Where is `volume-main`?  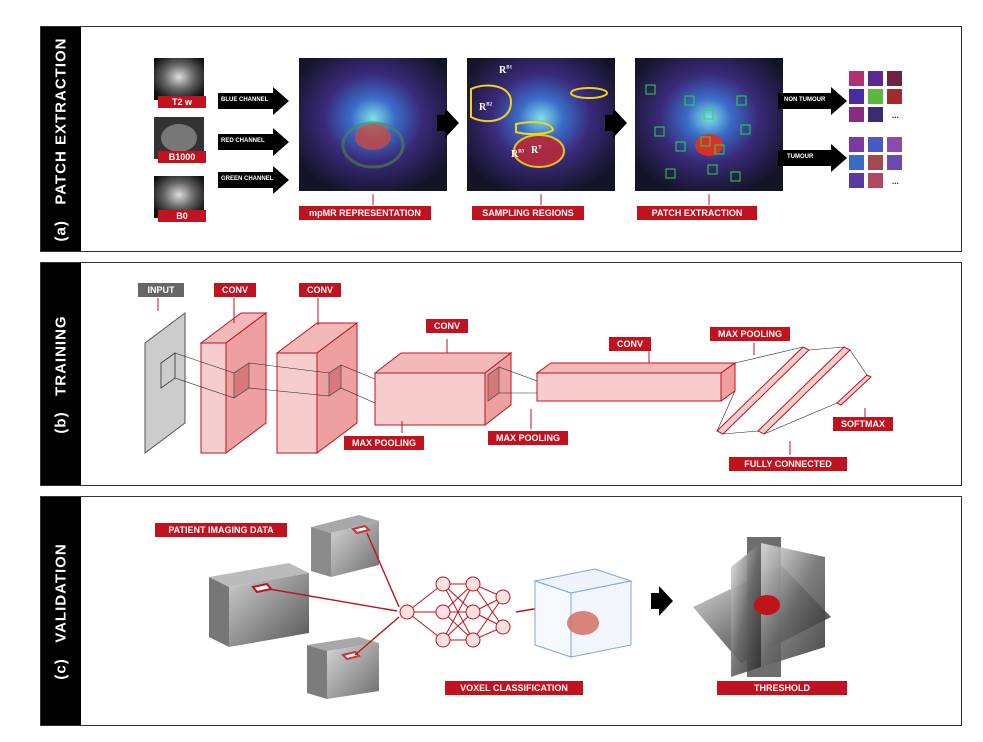 volume-main is located at coordinates (259, 605).